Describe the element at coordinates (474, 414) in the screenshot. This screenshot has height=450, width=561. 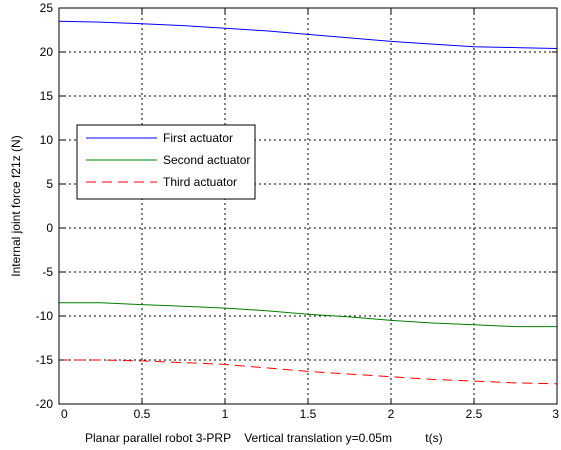
I see `x-tick-label: 2.5` at that location.